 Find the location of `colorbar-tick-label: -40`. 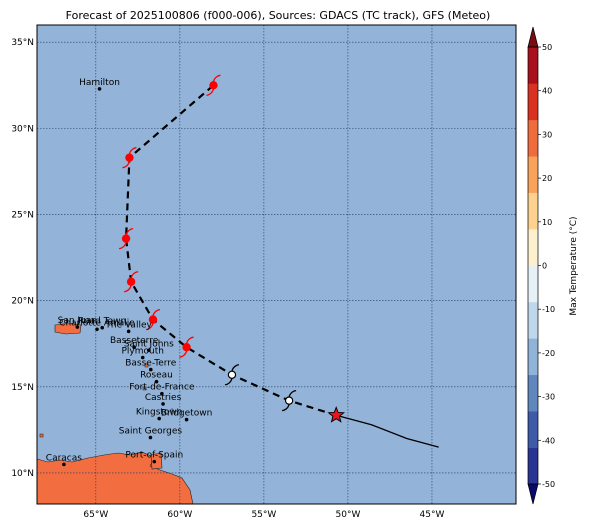

colorbar-tick-label: -40 is located at coordinates (548, 440).